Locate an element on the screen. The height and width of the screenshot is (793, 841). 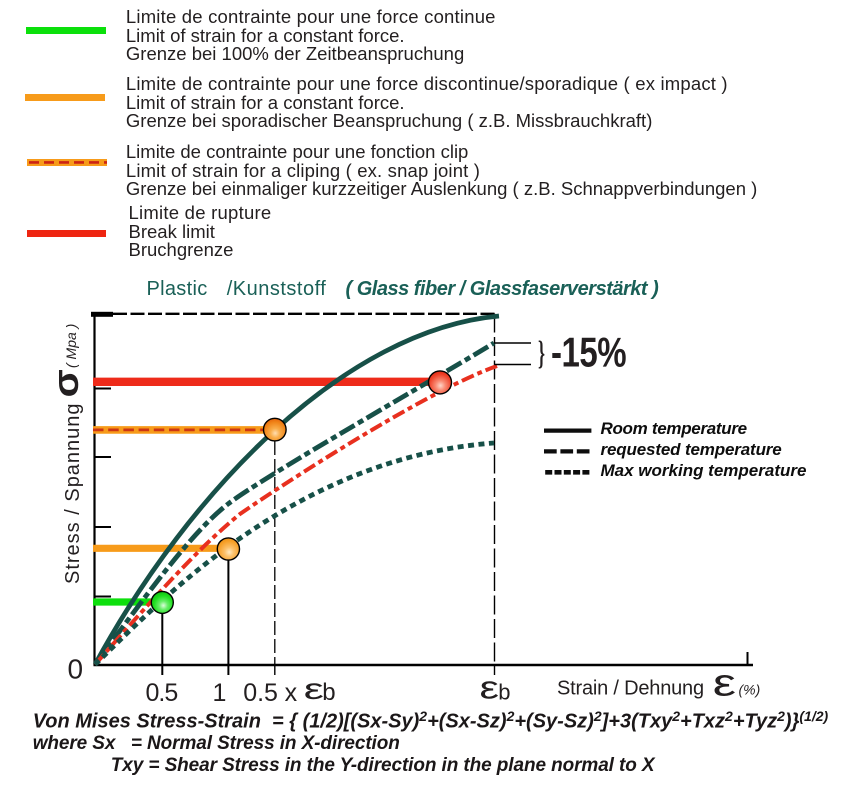
svg-text: 0.5 is located at coordinates (162, 693).